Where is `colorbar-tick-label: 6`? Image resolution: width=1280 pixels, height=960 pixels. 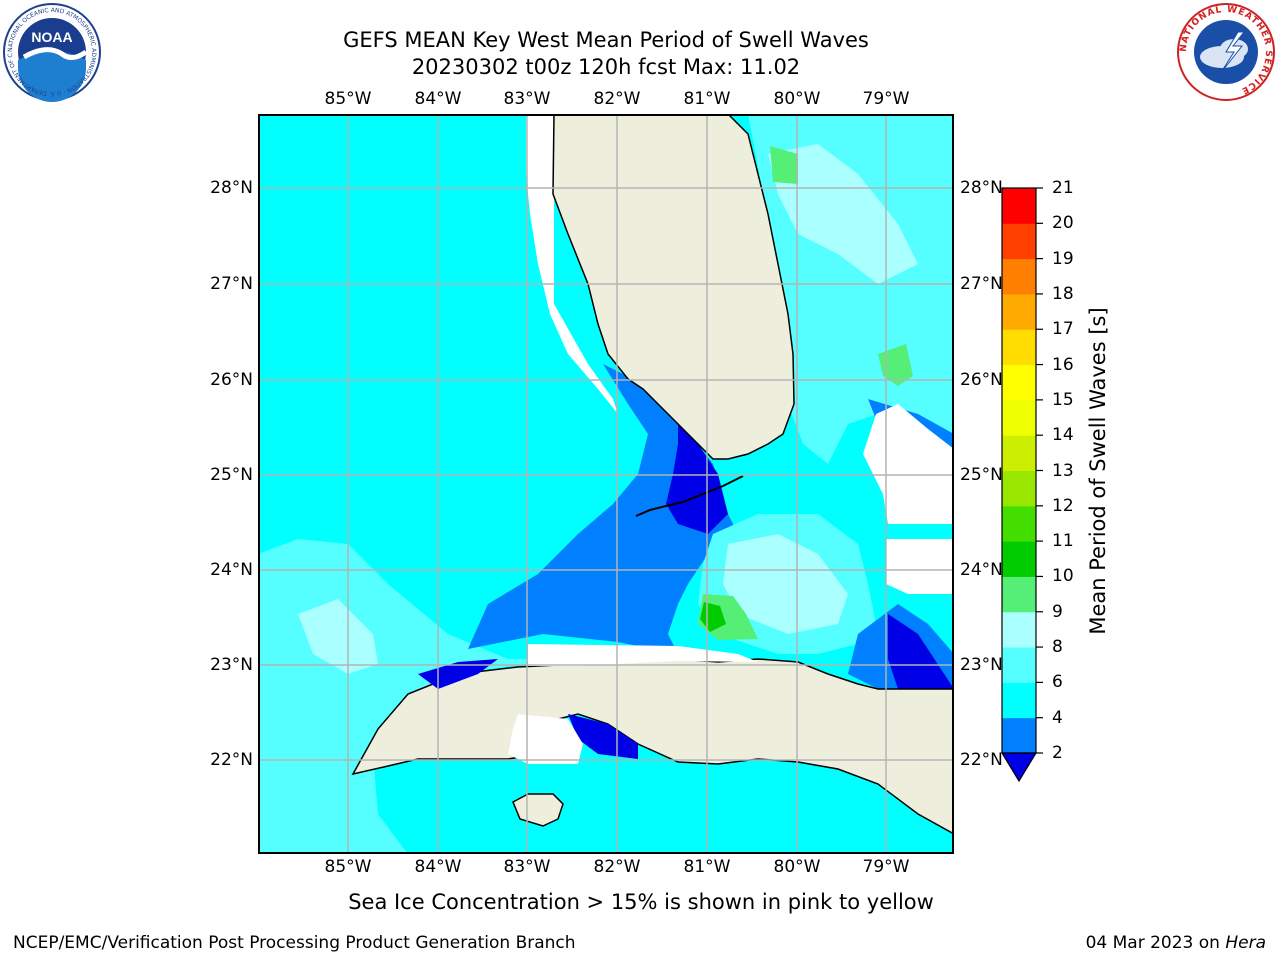 colorbar-tick-label: 6 is located at coordinates (1057, 682).